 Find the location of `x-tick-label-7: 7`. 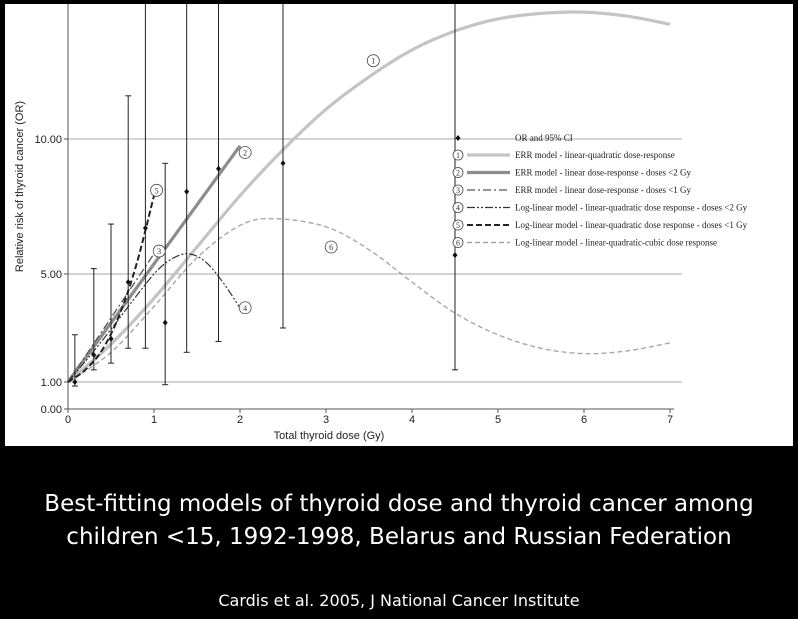

x-tick-label-7: 7 is located at coordinates (670, 420).